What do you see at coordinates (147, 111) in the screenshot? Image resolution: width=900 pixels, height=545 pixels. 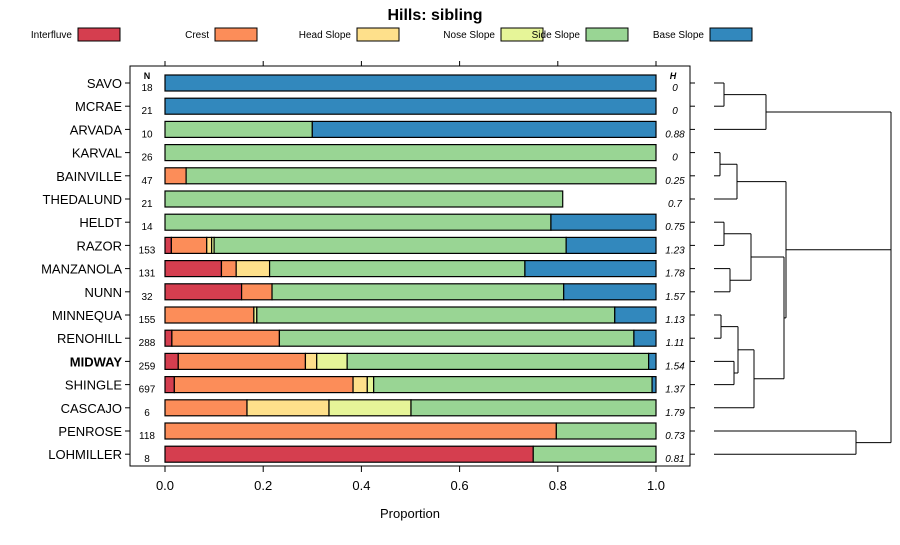 I see `n-value-mcrae: 21` at bounding box center [147, 111].